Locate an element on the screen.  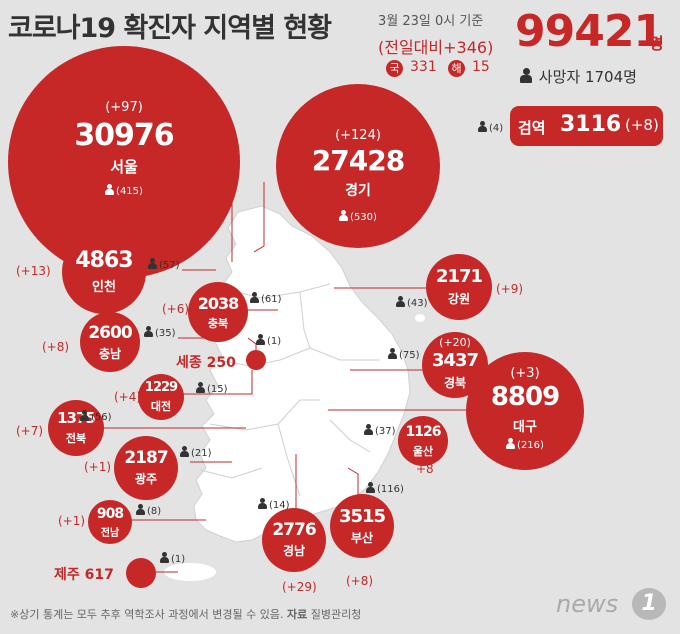
region-name: 충남 is located at coordinates (110, 354).